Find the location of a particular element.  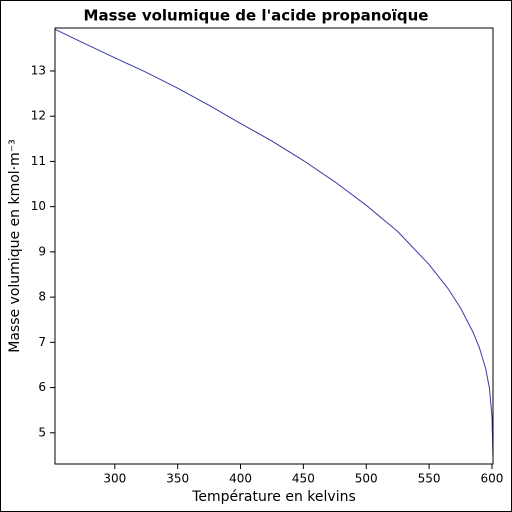

y-tick-label: 6 is located at coordinates (42, 387).